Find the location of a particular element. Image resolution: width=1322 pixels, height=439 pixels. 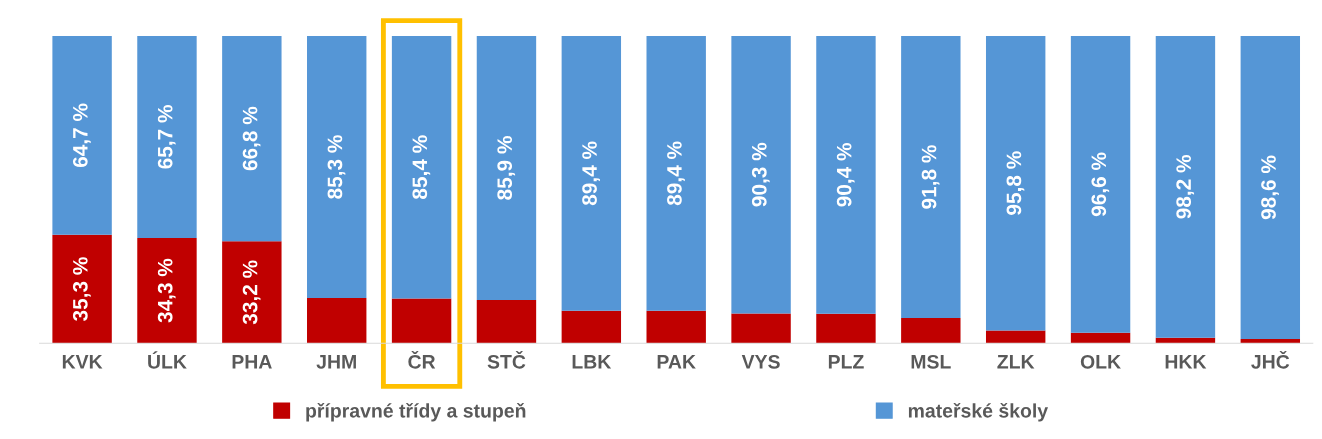

x-tick-label: KVK is located at coordinates (82, 362).